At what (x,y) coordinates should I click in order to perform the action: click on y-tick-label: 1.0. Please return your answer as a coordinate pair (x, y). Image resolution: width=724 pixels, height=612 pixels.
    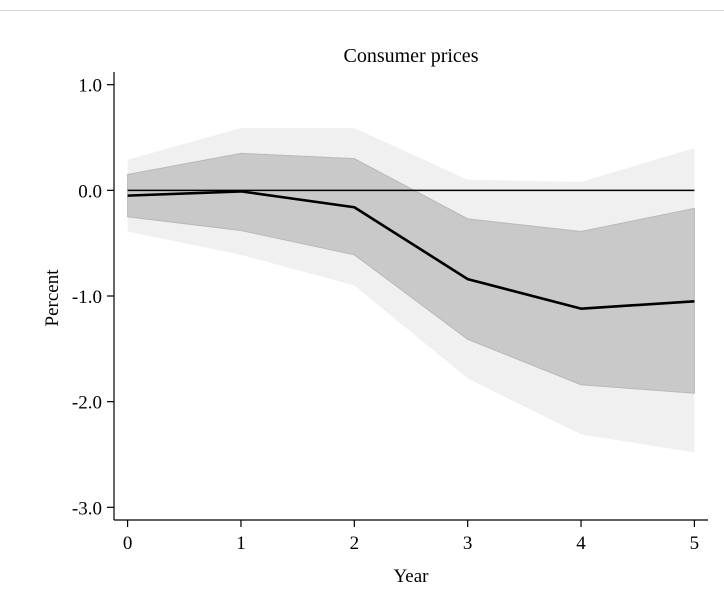
    Looking at the image, I should click on (90, 86).